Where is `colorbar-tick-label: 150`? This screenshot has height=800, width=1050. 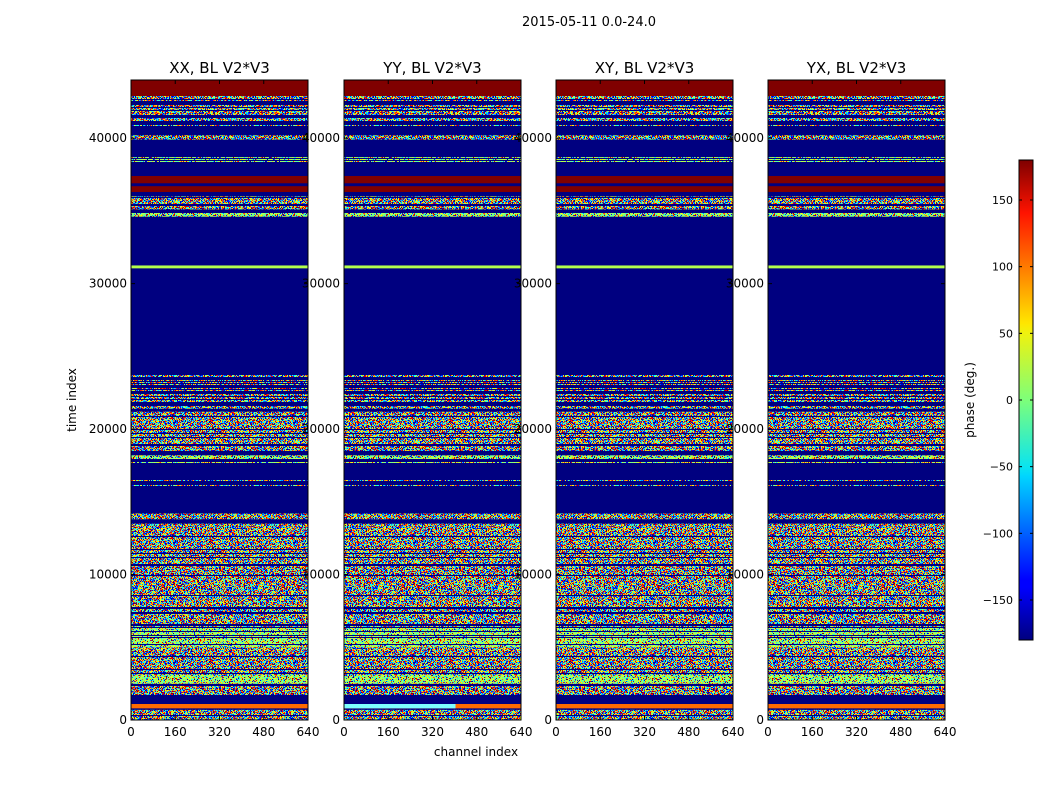
colorbar-tick-label: 150 is located at coordinates (1002, 200).